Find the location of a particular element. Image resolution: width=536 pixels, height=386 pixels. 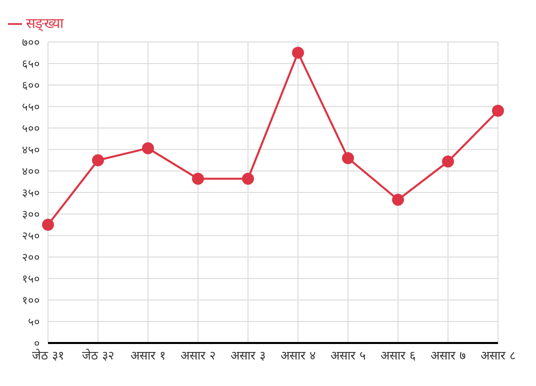

y-tick-label: ५० is located at coordinates (34, 321).